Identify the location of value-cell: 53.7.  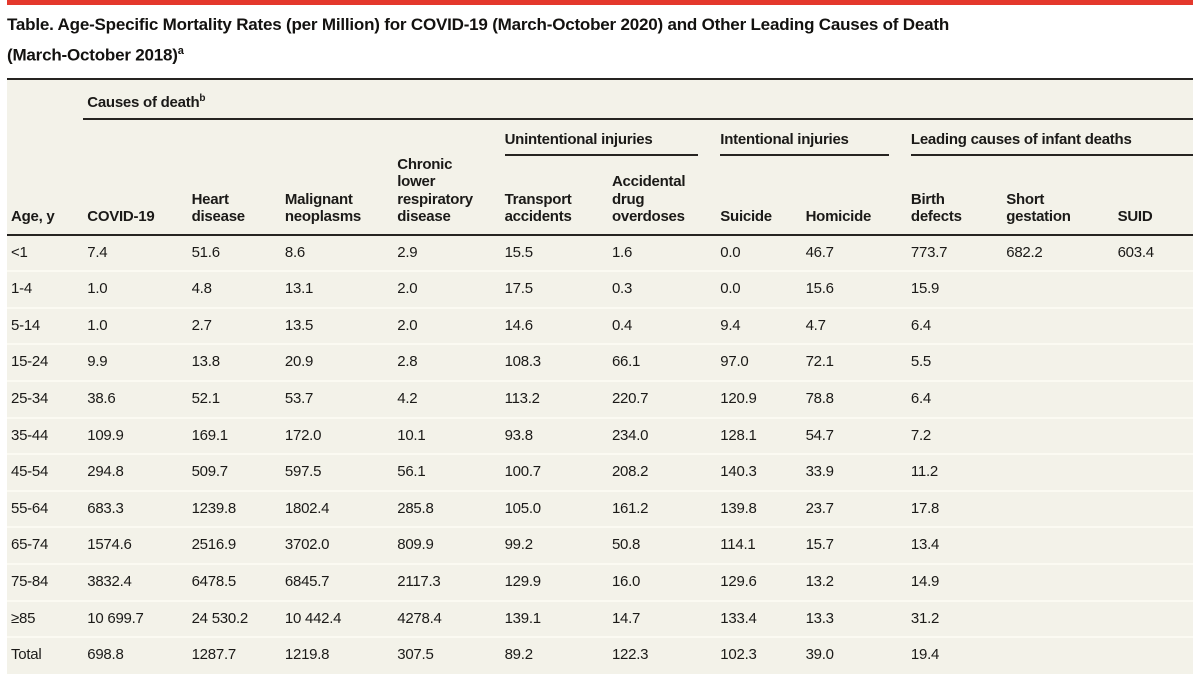
(299, 399).